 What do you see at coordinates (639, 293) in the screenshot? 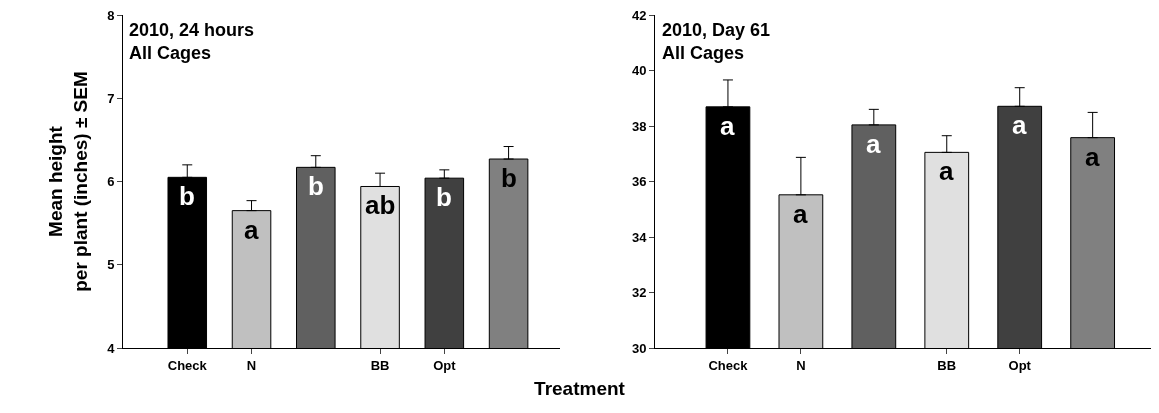
I see `y-tick-label: 32` at bounding box center [639, 293].